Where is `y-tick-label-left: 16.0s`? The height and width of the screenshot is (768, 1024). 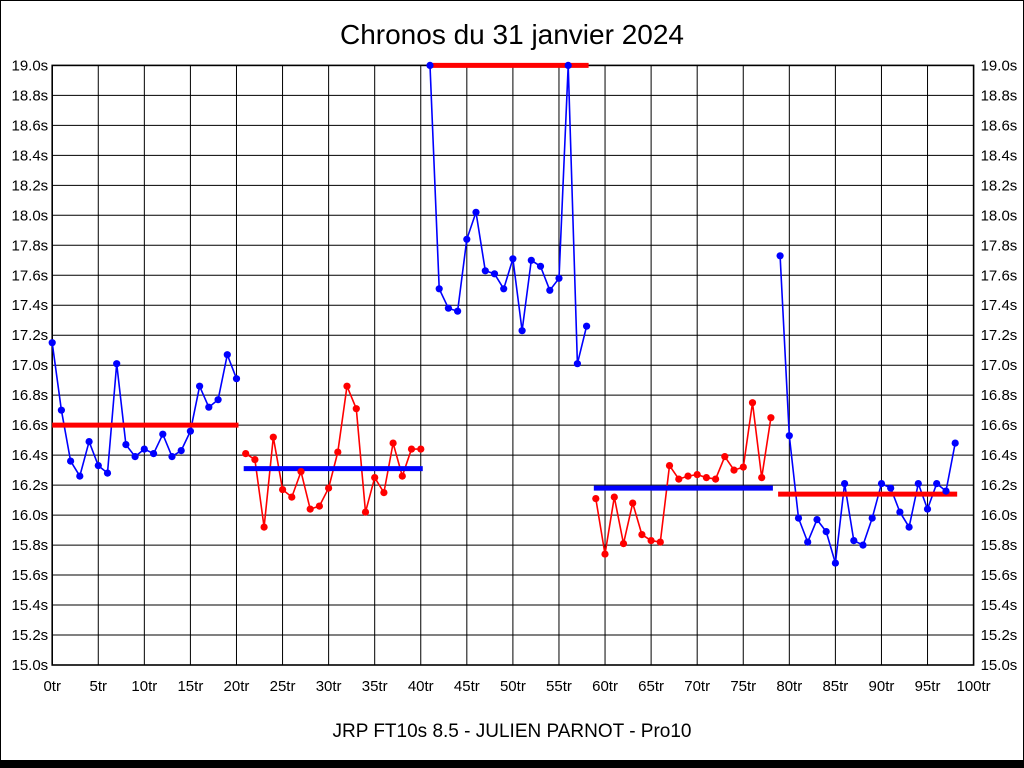
y-tick-label-left: 16.0s is located at coordinates (29, 515).